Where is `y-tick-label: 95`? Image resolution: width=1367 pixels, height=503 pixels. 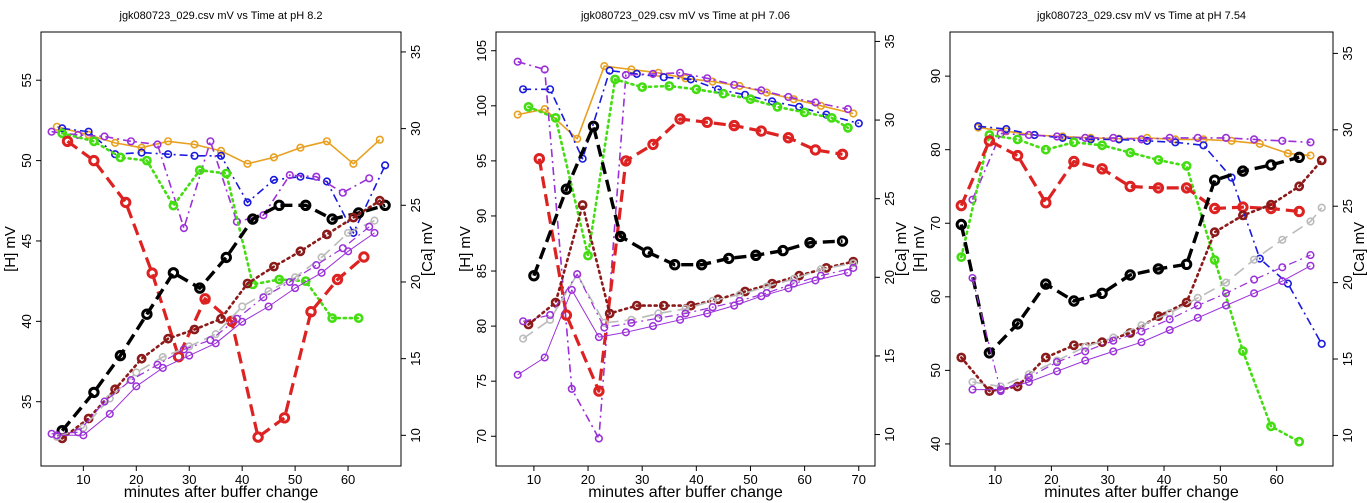
y-tick-label: 95 is located at coordinates (481, 161).